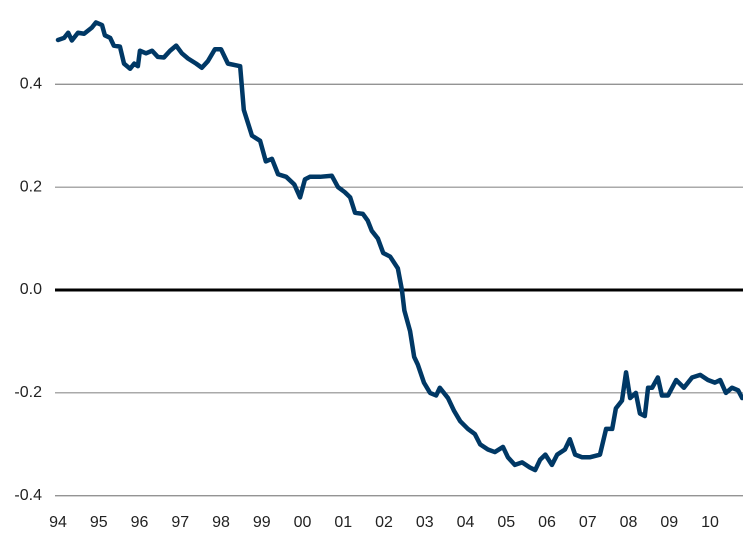 The height and width of the screenshot is (535, 743). Describe the element at coordinates (221, 522) in the screenshot. I see `x-tick-label: 98` at that location.